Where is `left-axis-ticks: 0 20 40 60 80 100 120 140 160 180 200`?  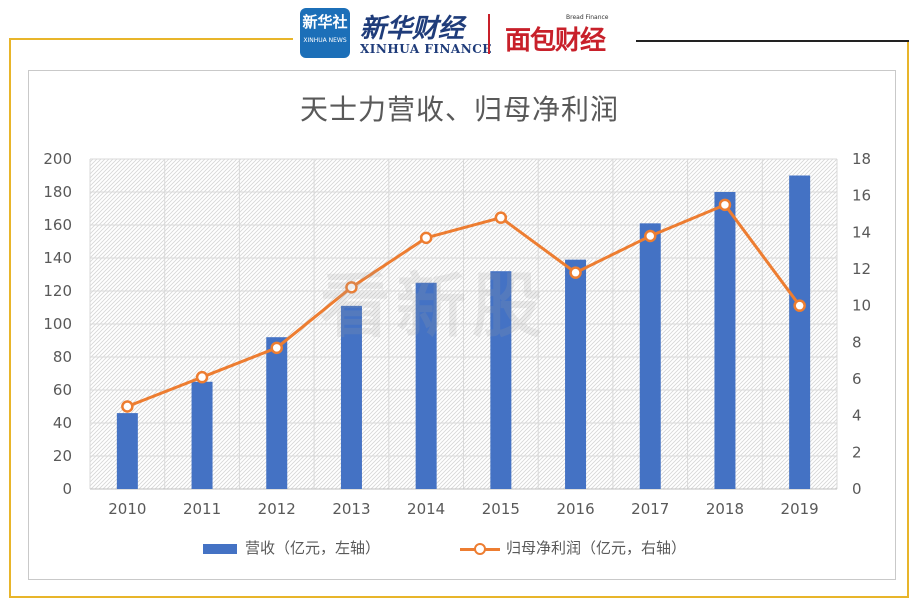
left-axis-ticks: 0 20 40 60 80 100 120 140 160 180 200 is located at coordinates (57, 324).